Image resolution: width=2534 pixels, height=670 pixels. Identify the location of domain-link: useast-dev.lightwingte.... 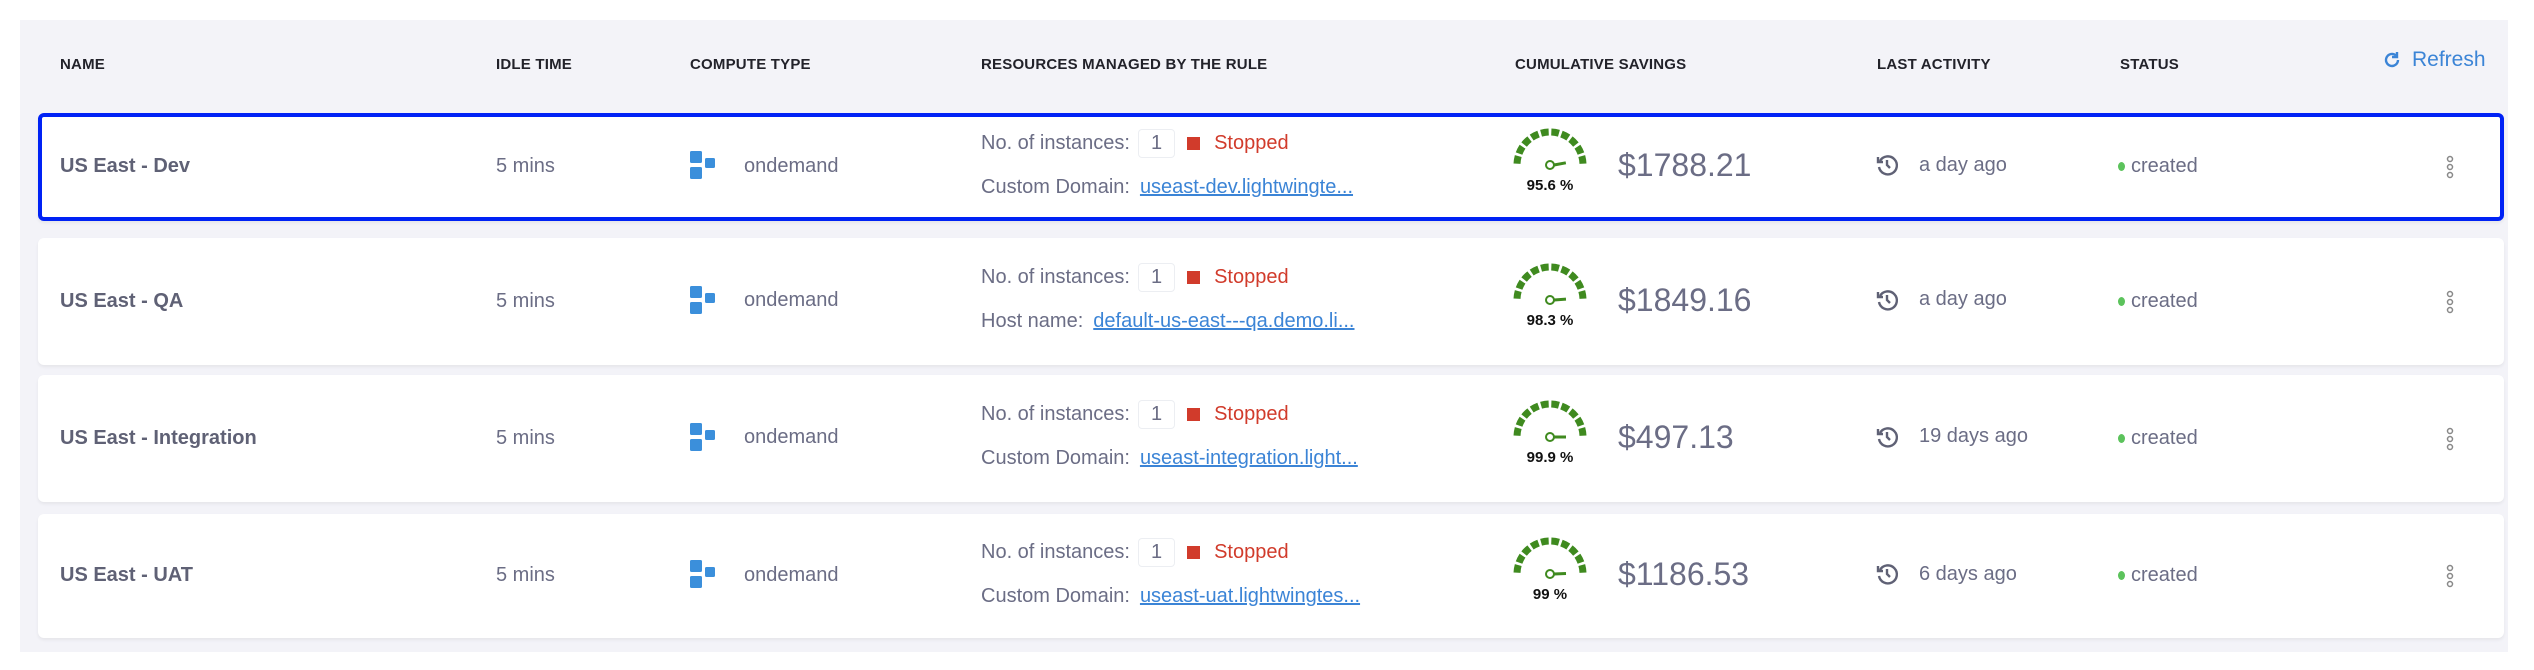
(1246, 186).